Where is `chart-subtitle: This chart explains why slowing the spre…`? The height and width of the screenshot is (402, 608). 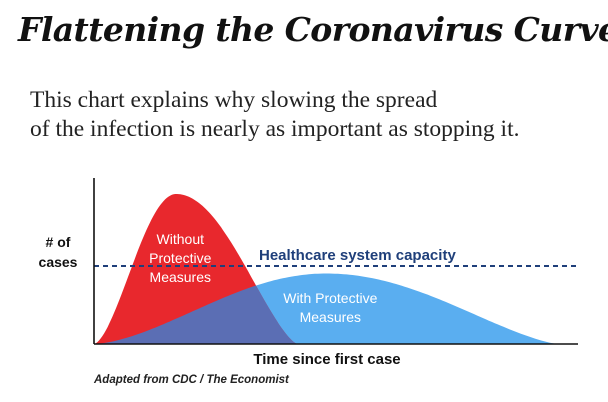 chart-subtitle: This chart explains why slowing the spre… is located at coordinates (310, 115).